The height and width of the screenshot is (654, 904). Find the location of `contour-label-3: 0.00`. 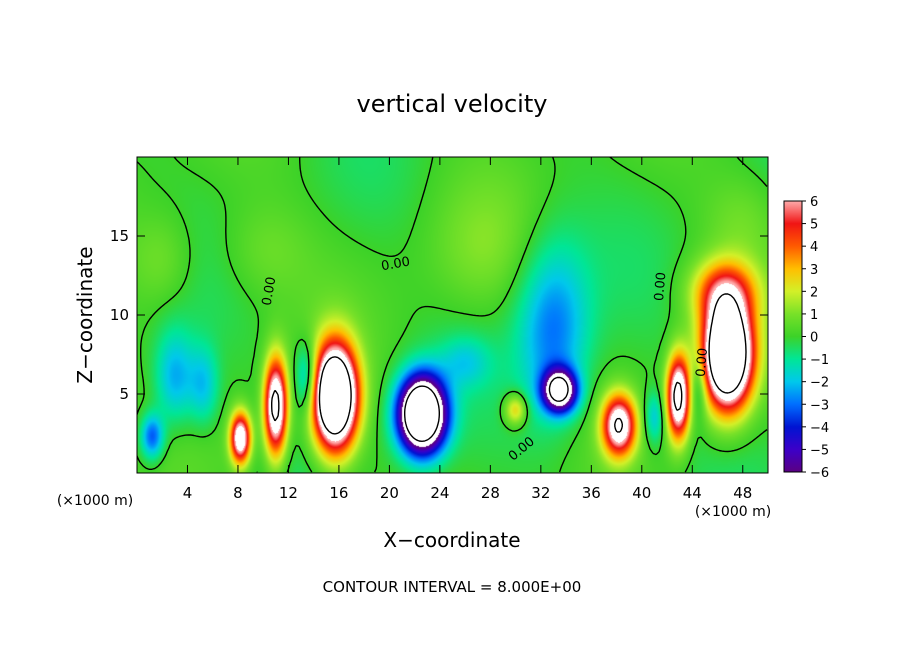

contour-label-3: 0.00 is located at coordinates (702, 362).